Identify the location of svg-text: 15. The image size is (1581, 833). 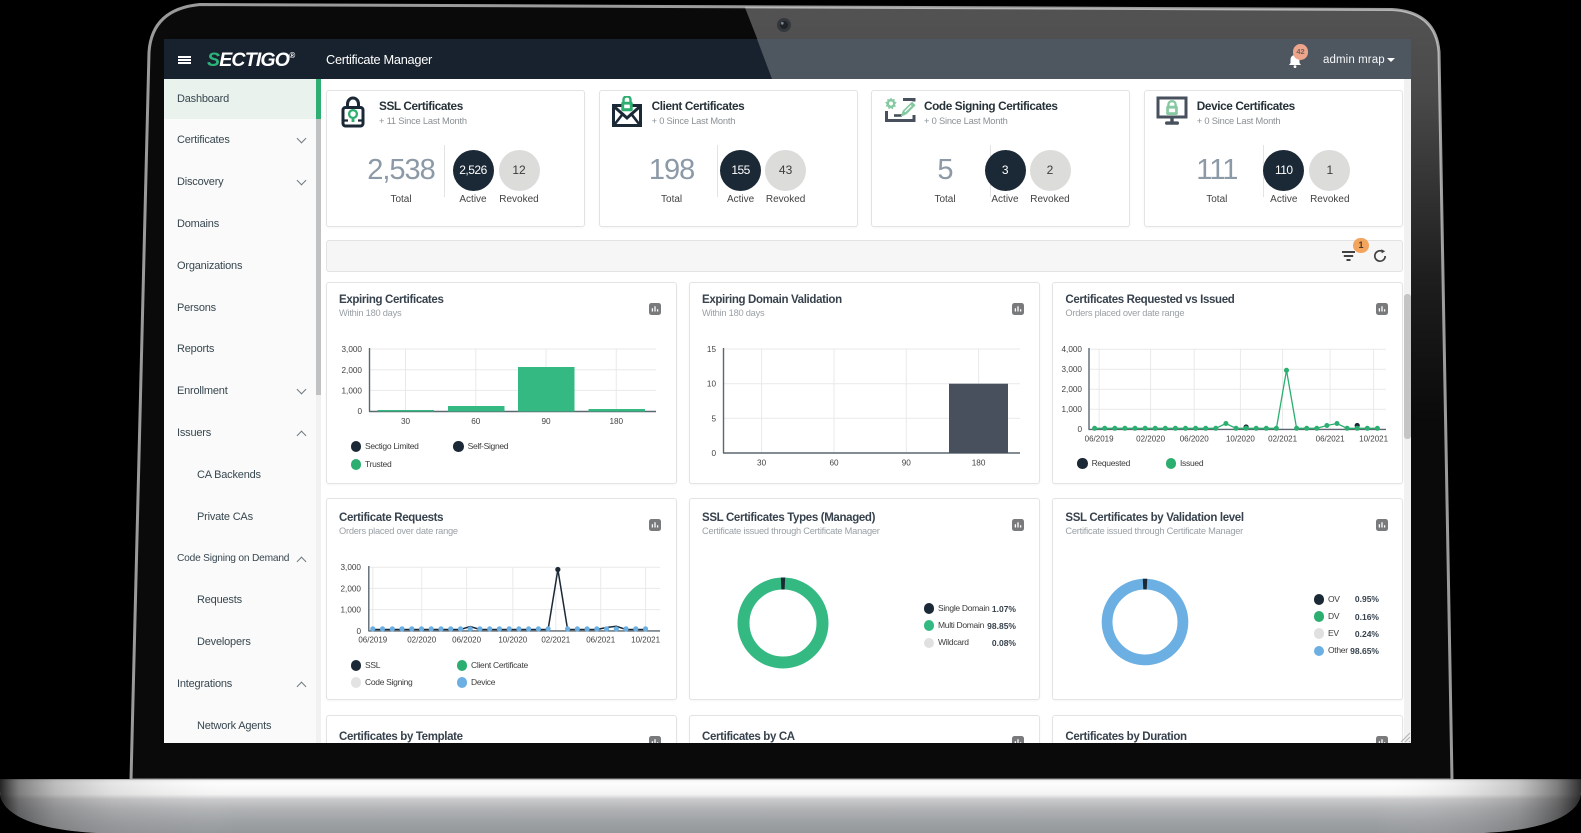
(712, 349).